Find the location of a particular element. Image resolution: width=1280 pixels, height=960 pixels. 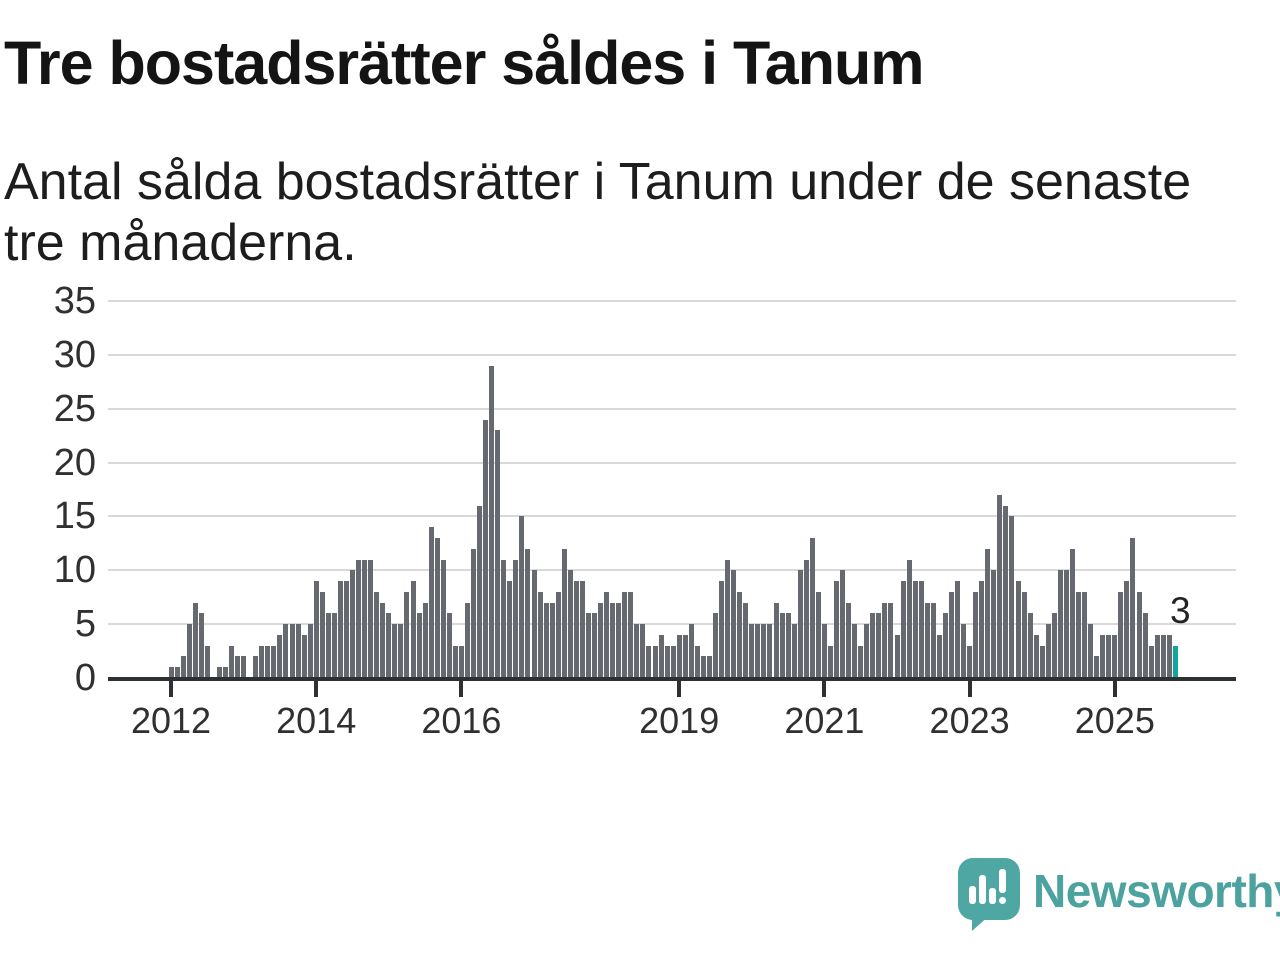

y-axis-tick-label: 0 is located at coordinates (85, 678).